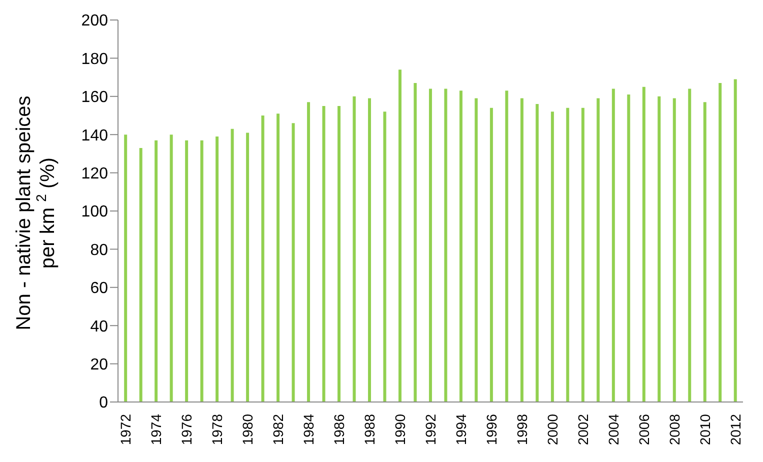 The width and height of the screenshot is (763, 462). What do you see at coordinates (552, 430) in the screenshot?
I see `x-tick-label: 2000` at bounding box center [552, 430].